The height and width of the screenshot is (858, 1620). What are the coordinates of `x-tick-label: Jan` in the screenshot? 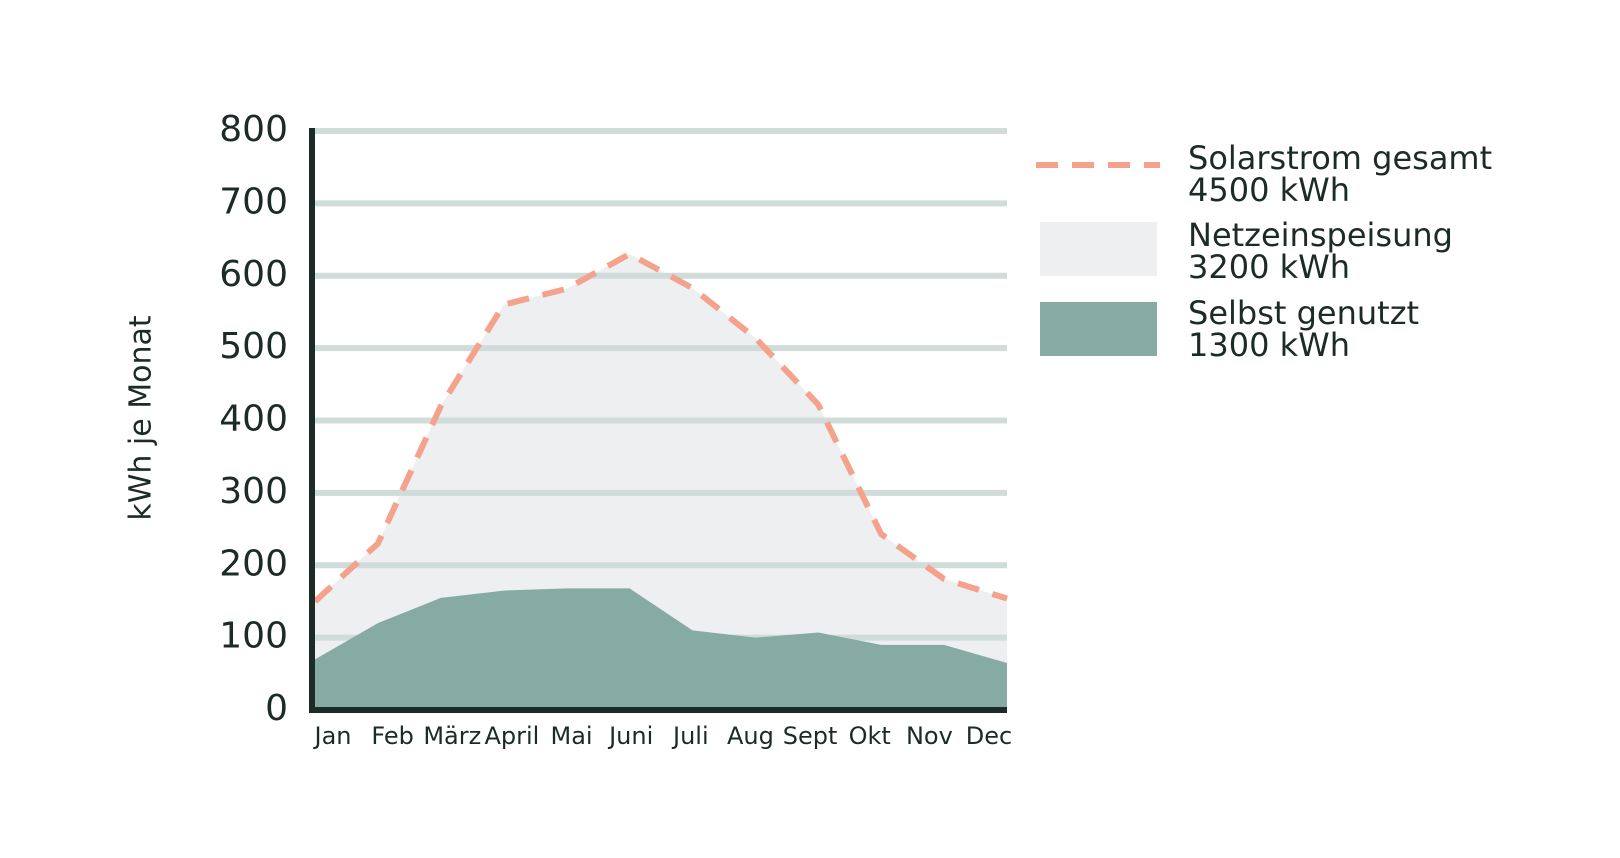 It's located at (332, 736).